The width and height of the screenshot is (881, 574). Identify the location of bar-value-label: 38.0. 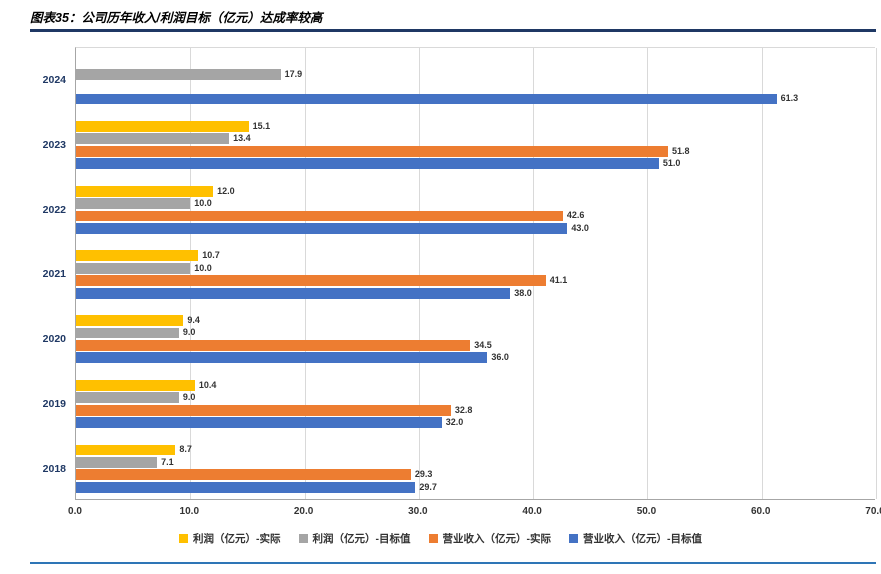
(523, 292).